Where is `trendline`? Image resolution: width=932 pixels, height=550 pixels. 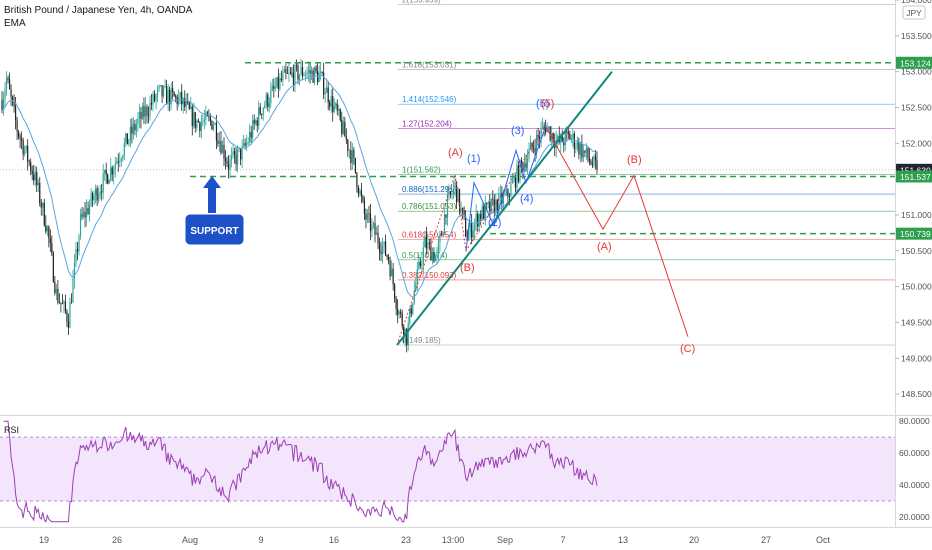
trendline is located at coordinates (504, 208).